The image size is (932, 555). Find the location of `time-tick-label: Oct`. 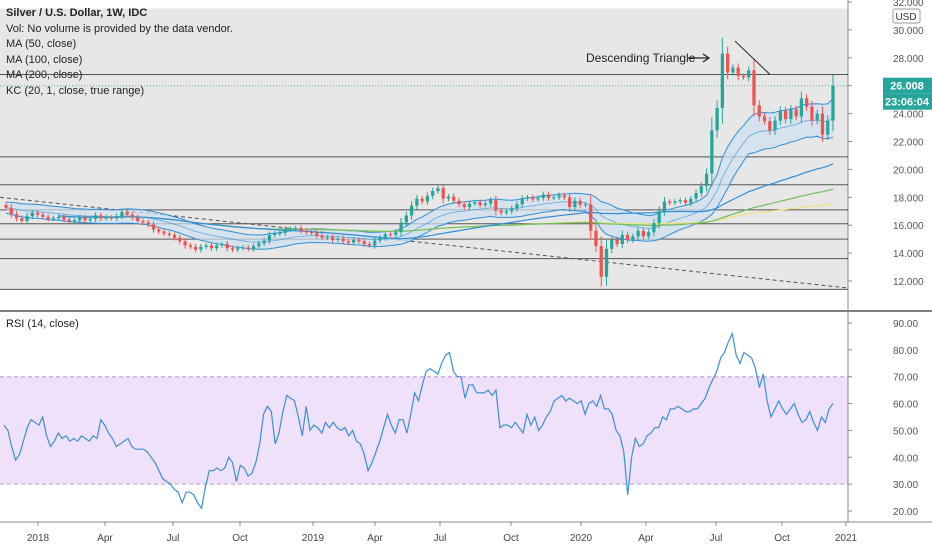

time-tick-label: Oct is located at coordinates (782, 538).